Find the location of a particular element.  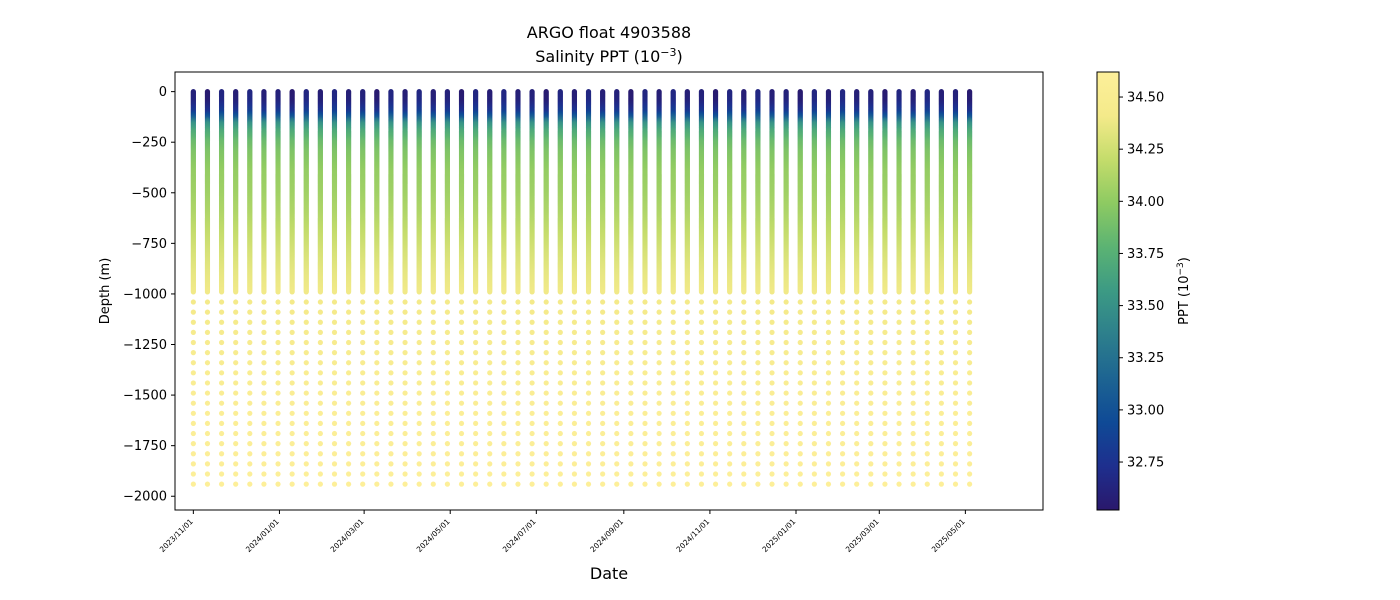

chart-subtitle: Salinity PPT (10−3) is located at coordinates (609, 56).